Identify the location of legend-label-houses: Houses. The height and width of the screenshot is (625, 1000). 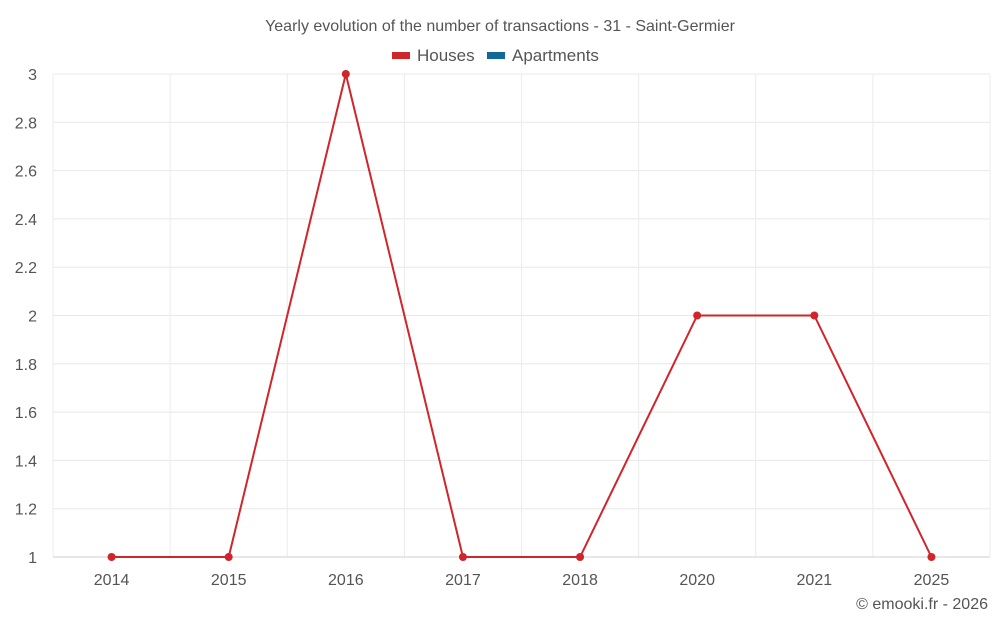
(446, 55).